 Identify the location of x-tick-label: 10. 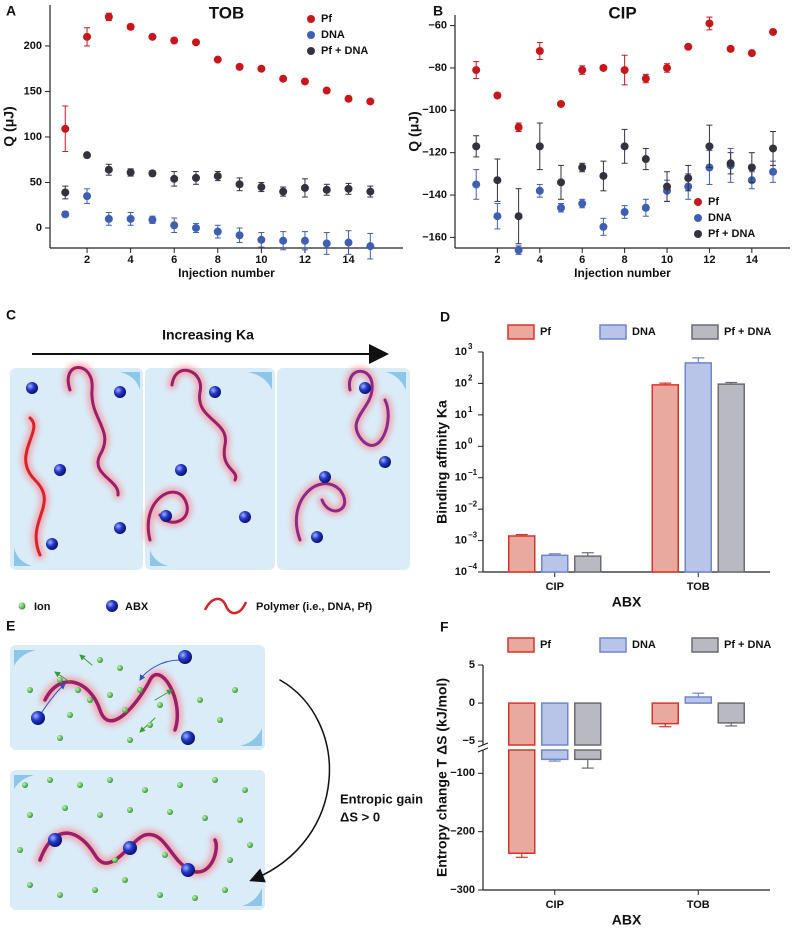
(667, 260).